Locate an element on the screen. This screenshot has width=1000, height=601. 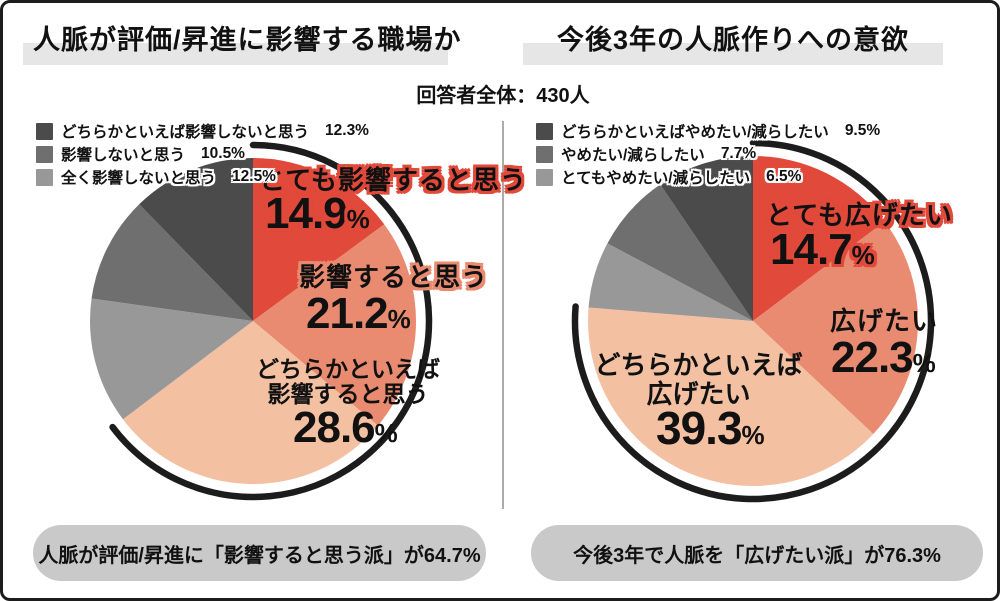
slice-label-text: 影響すると思う is located at coordinates (394, 277).